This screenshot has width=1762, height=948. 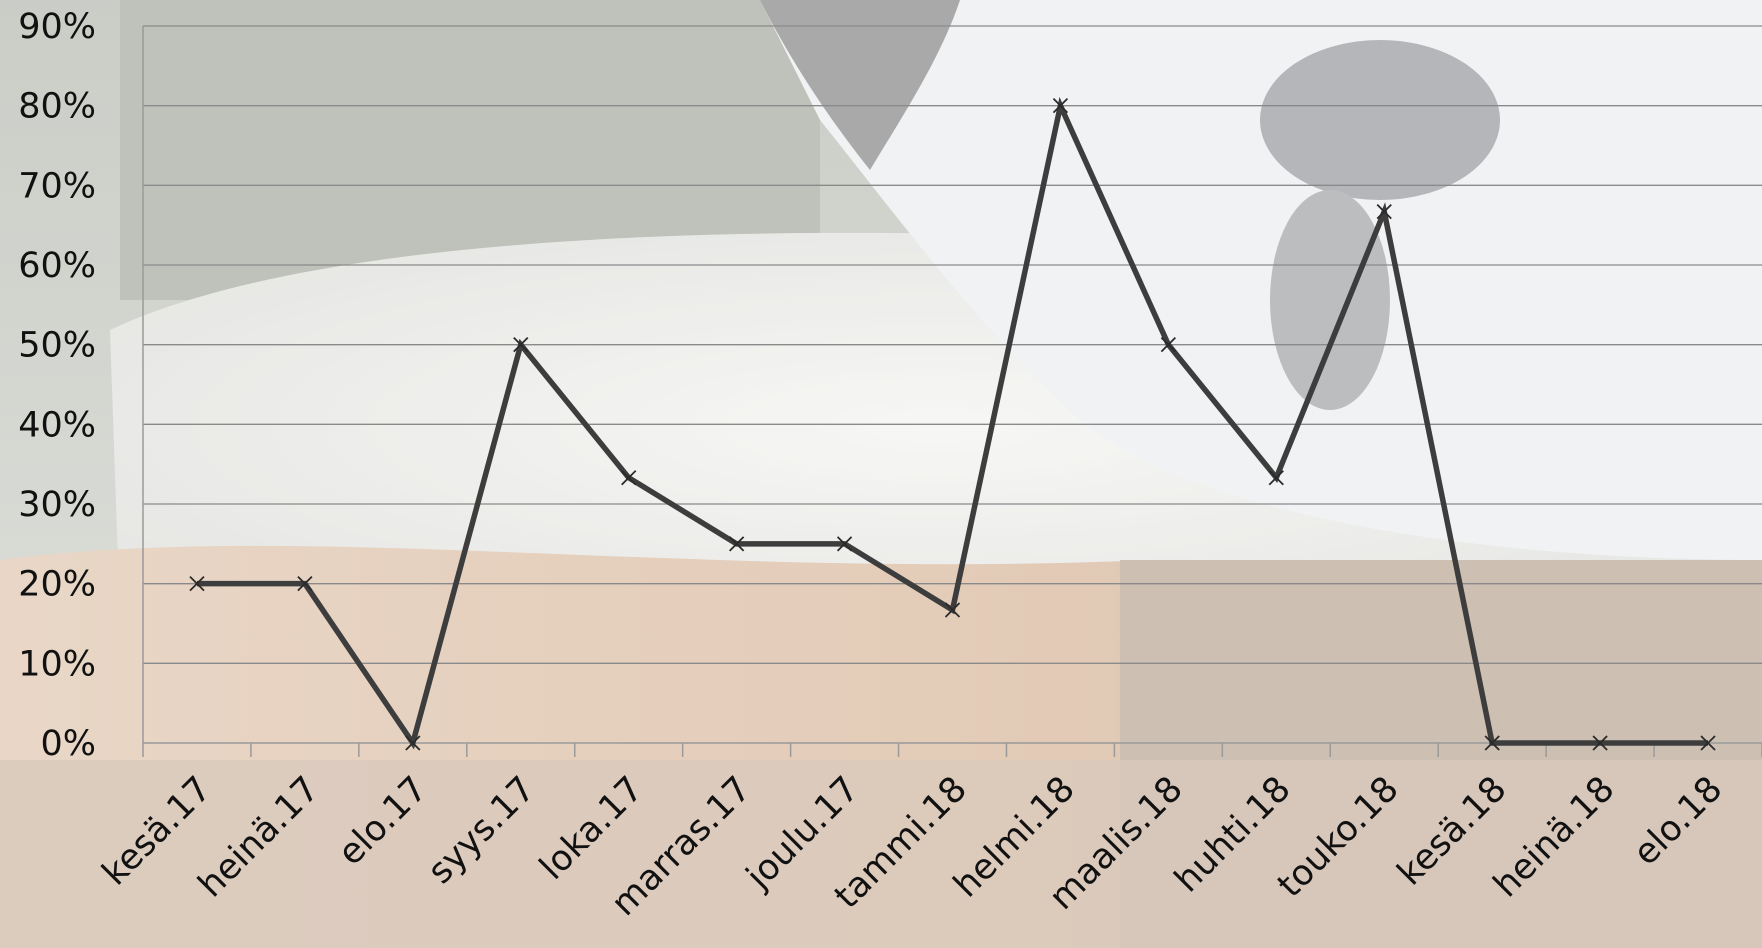 I want to click on y-tick-label-70: 70%, so click(x=57, y=186).